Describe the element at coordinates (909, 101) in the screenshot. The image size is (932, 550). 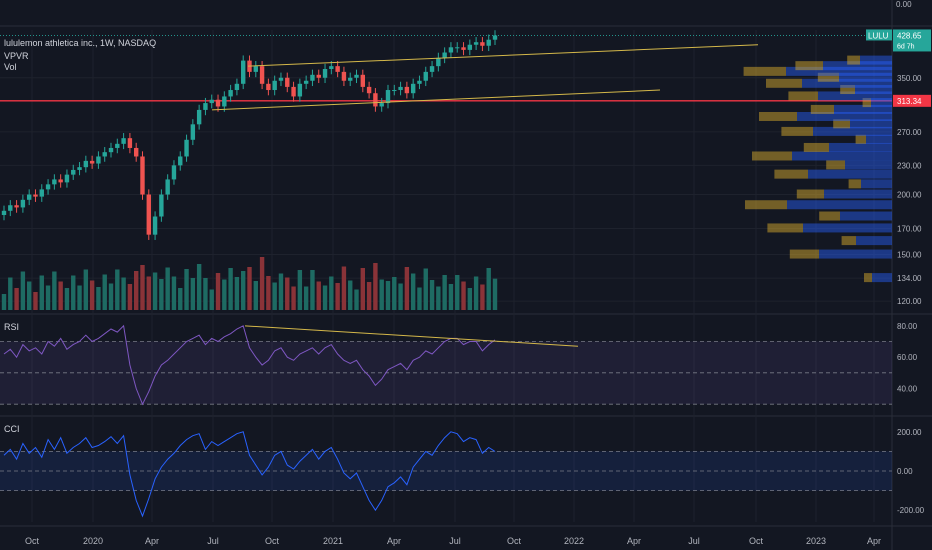
I see `level-badge-text: 313.34` at that location.